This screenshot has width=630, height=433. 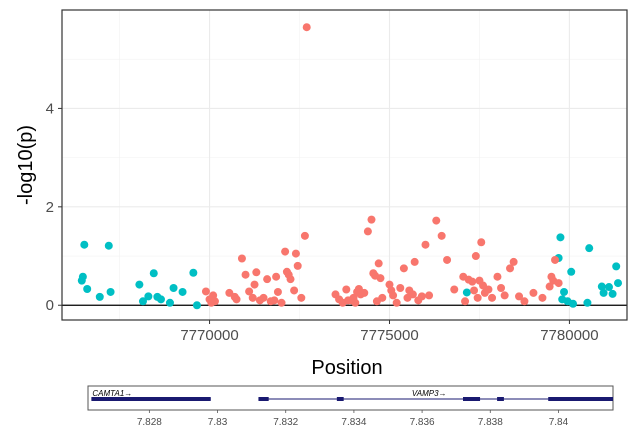 What do you see at coordinates (490, 422) in the screenshot?
I see `gene-x-tick-label: 7.838` at bounding box center [490, 422].